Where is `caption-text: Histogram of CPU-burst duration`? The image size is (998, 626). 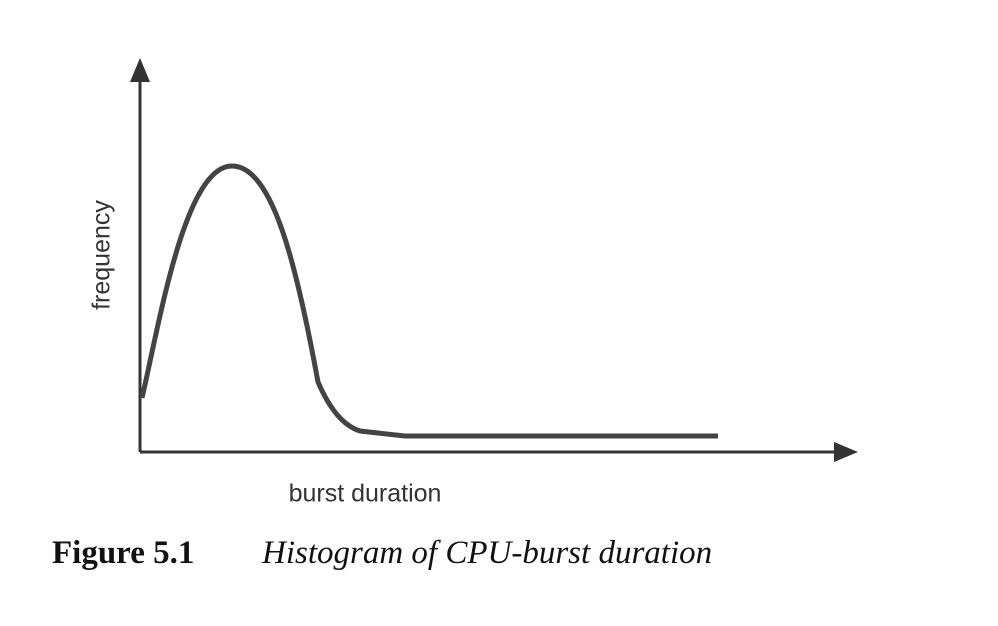
caption-text: Histogram of CPU-burst duration is located at coordinates (486, 553).